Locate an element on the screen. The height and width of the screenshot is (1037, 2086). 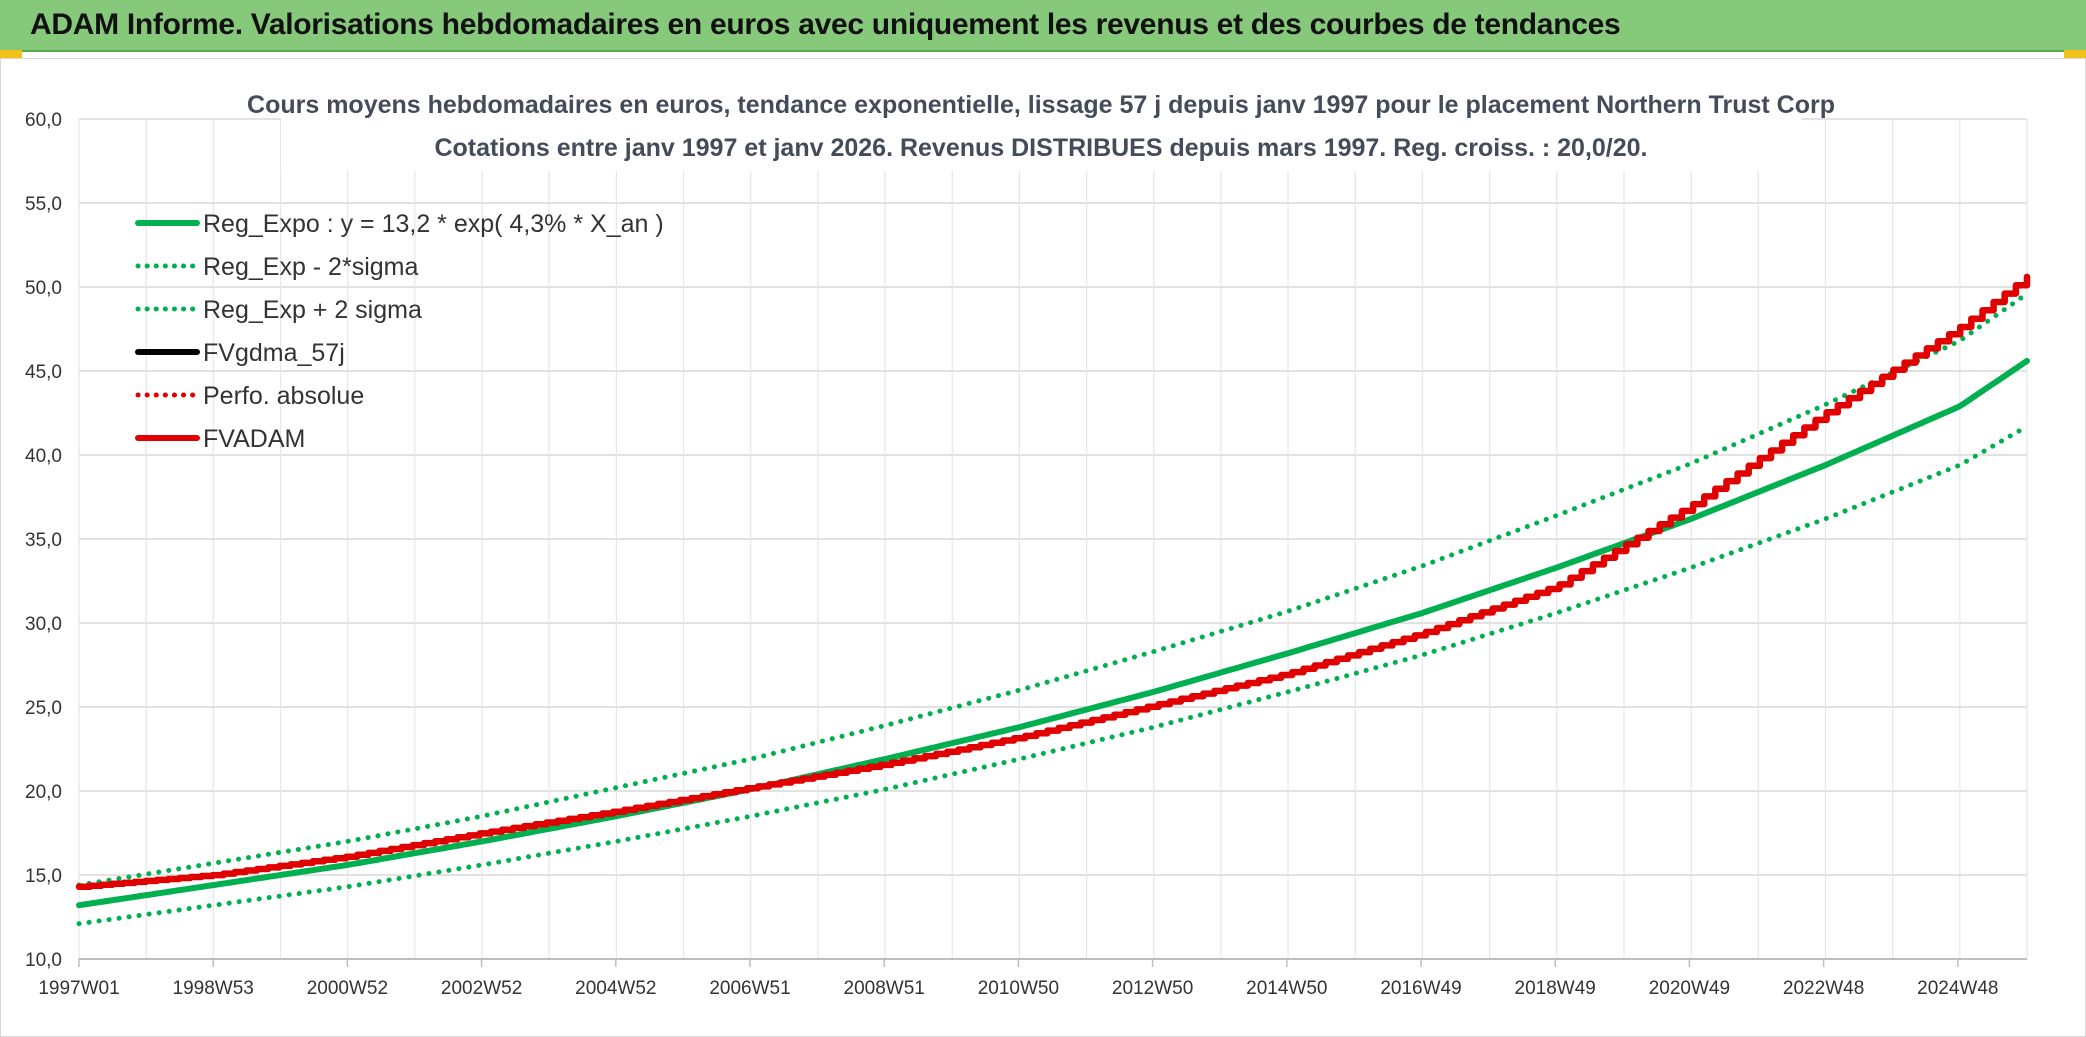
x-tick-label: 2004W52 is located at coordinates (615, 988).